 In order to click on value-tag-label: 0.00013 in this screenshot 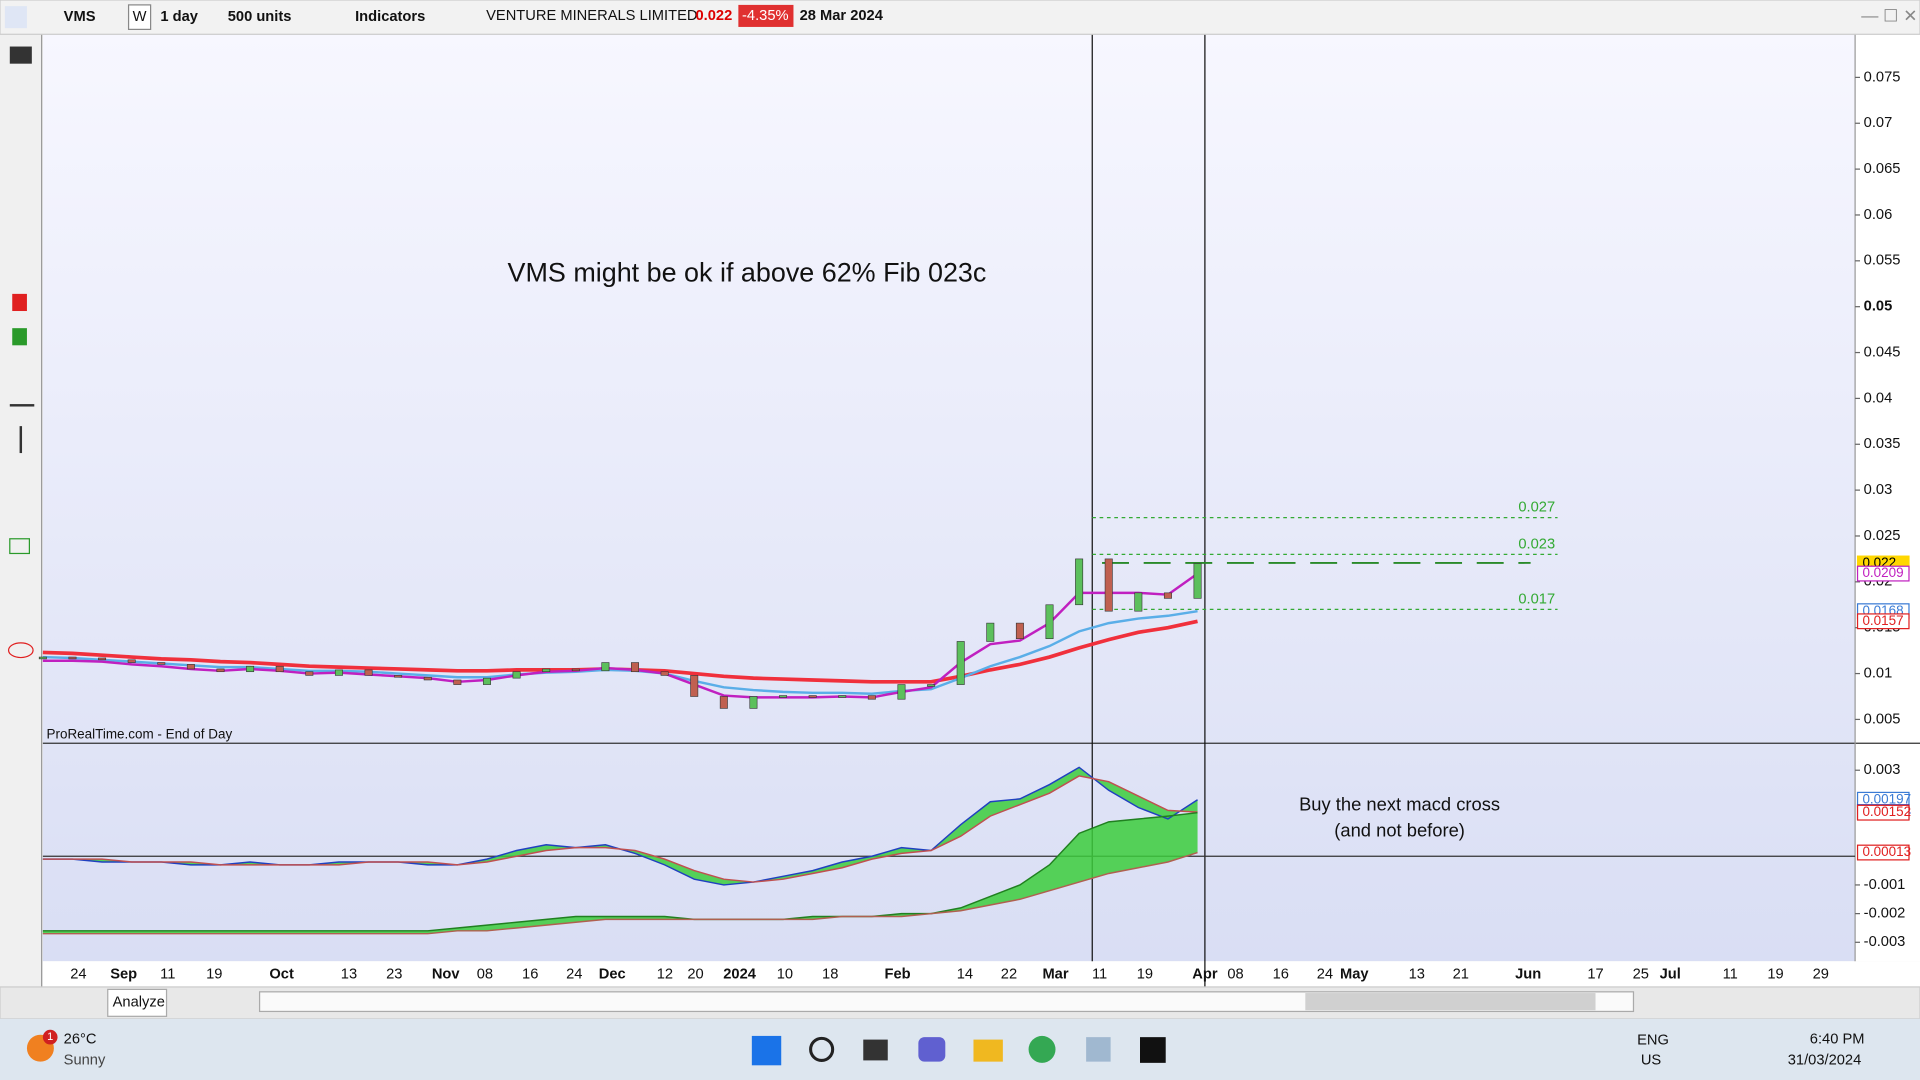, I will do `click(1886, 851)`.